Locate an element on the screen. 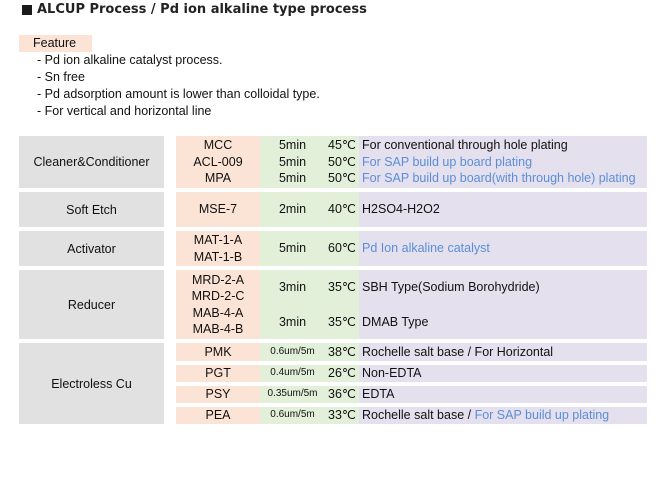  chemical-code: MAT-1-B is located at coordinates (218, 256).